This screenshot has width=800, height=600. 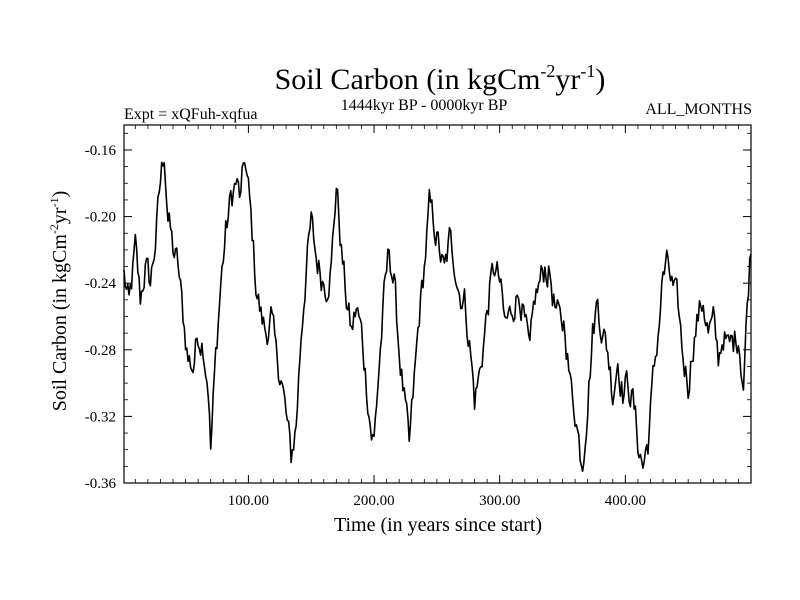 I want to click on y-tick-label-4: -0.32, so click(x=100, y=417).